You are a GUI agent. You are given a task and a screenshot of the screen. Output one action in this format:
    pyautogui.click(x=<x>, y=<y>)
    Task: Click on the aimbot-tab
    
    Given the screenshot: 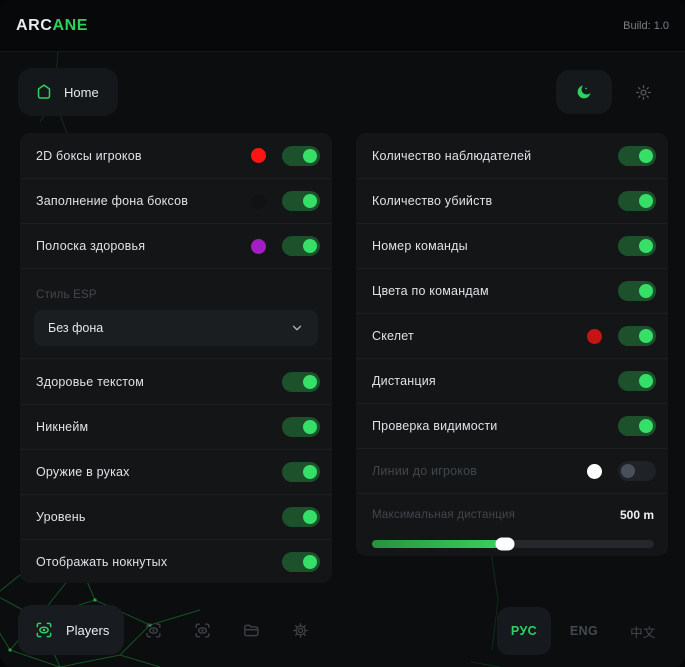 What is the action you would take?
    pyautogui.click(x=153, y=630)
    